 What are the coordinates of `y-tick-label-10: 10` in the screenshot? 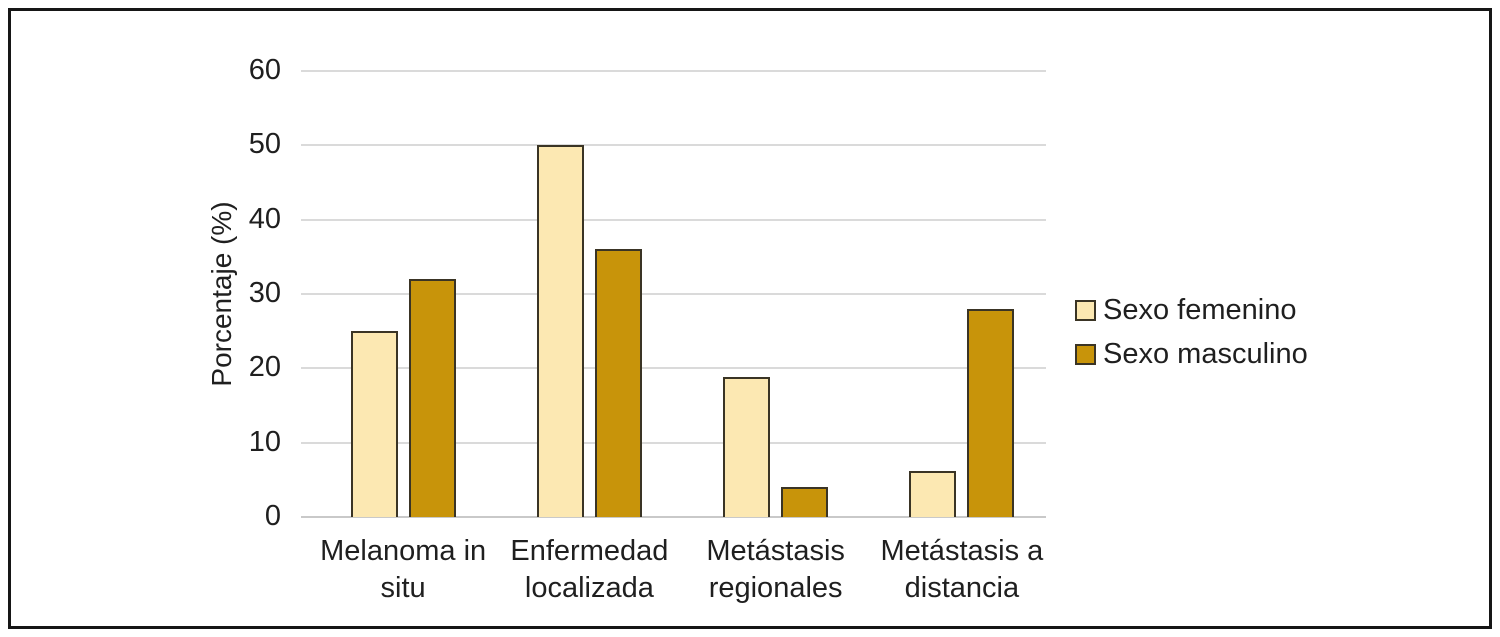 It's located at (264, 441).